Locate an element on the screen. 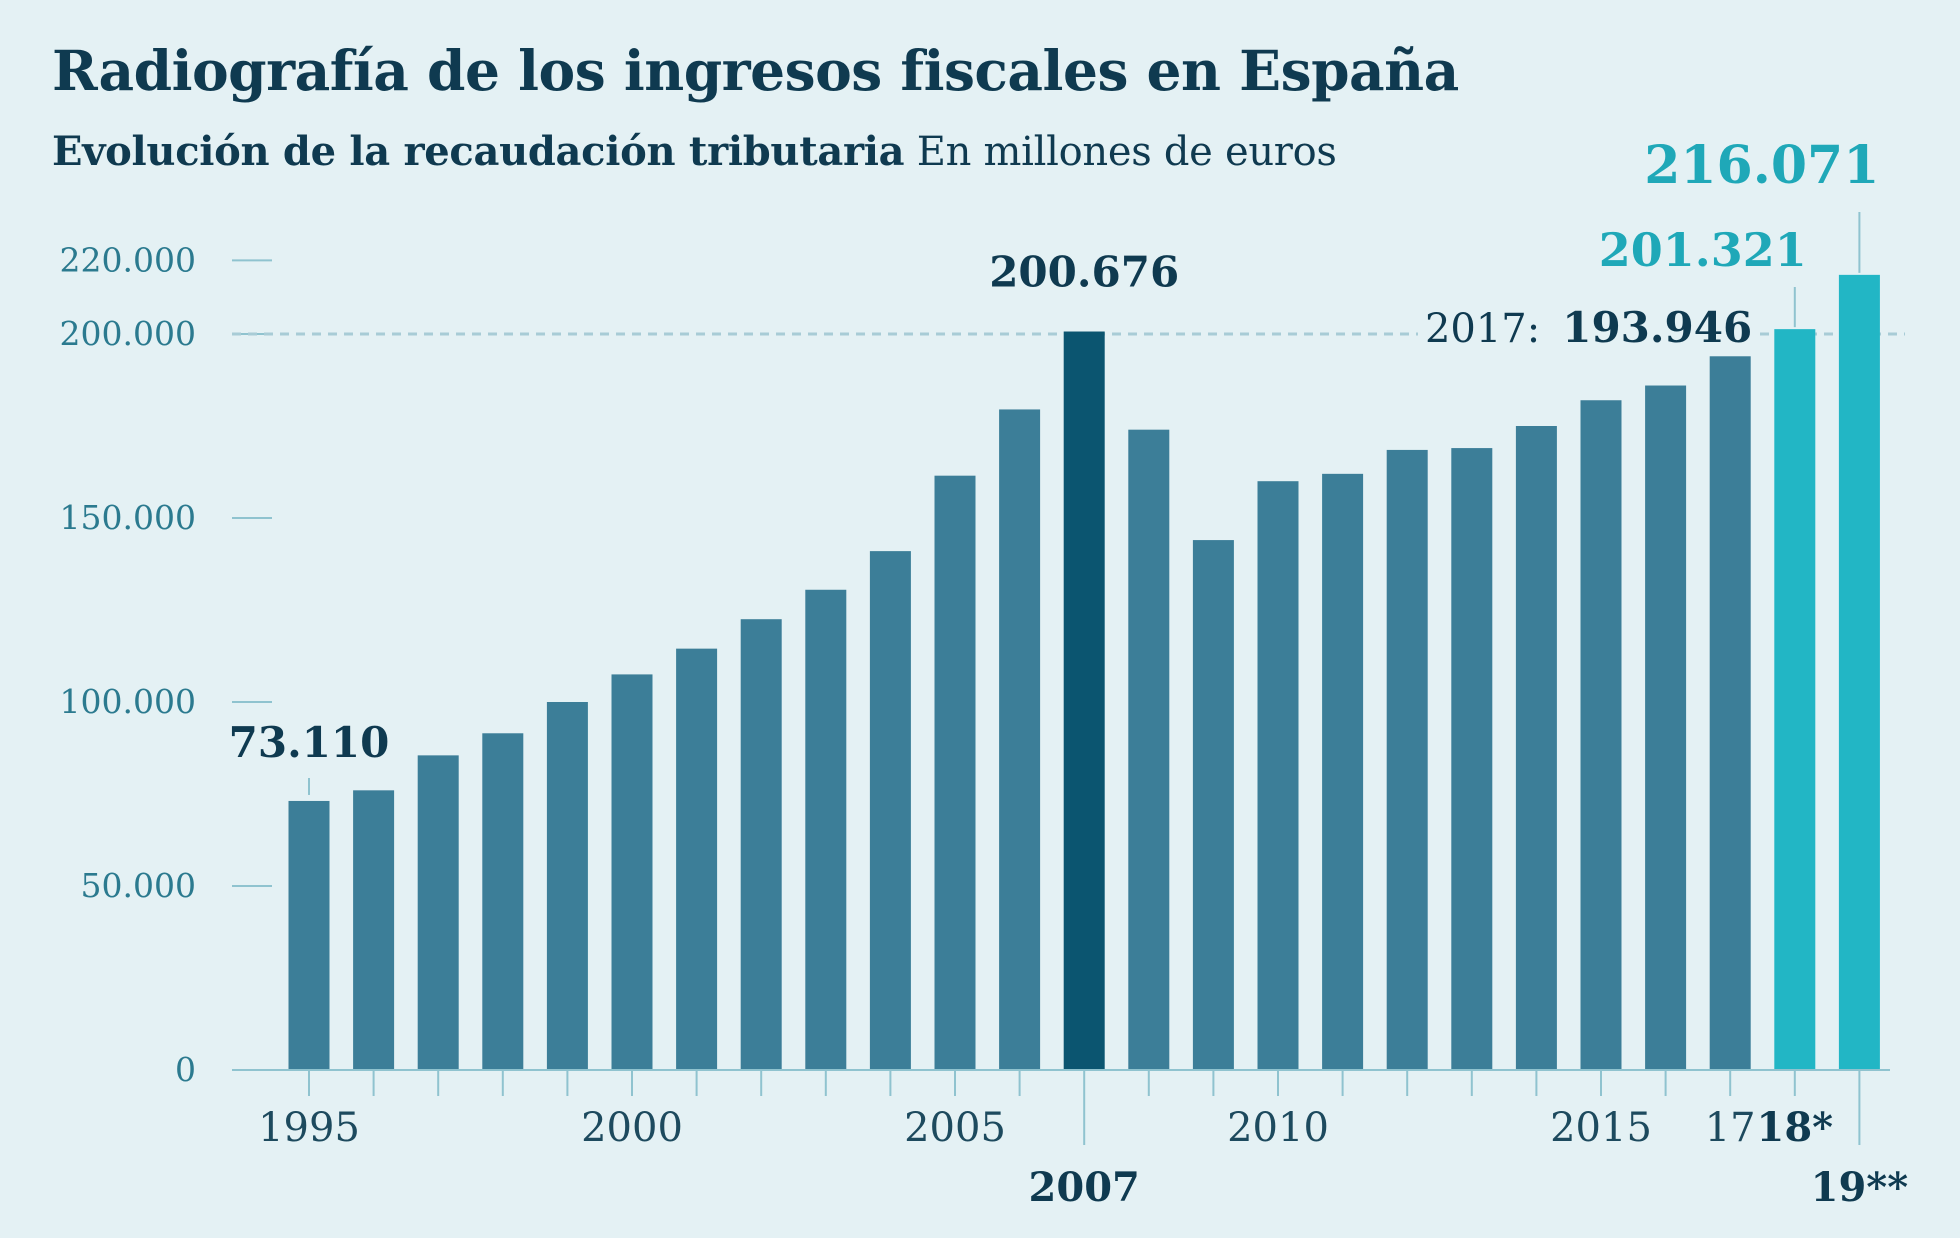 Image resolution: width=1960 pixels, height=1238 pixels. data-label-2007: 200.676 is located at coordinates (1084, 272).